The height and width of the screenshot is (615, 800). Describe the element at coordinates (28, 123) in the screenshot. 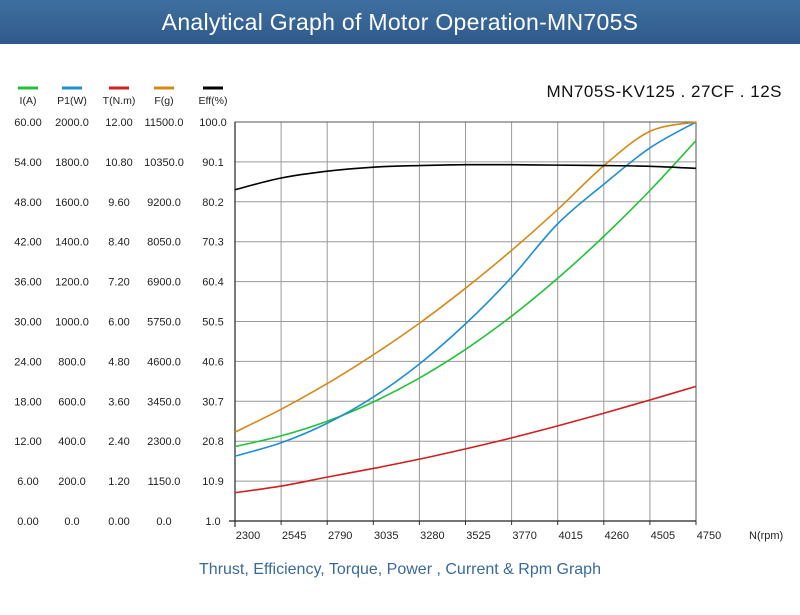

I see `y-tick-label-I: 60.00` at that location.